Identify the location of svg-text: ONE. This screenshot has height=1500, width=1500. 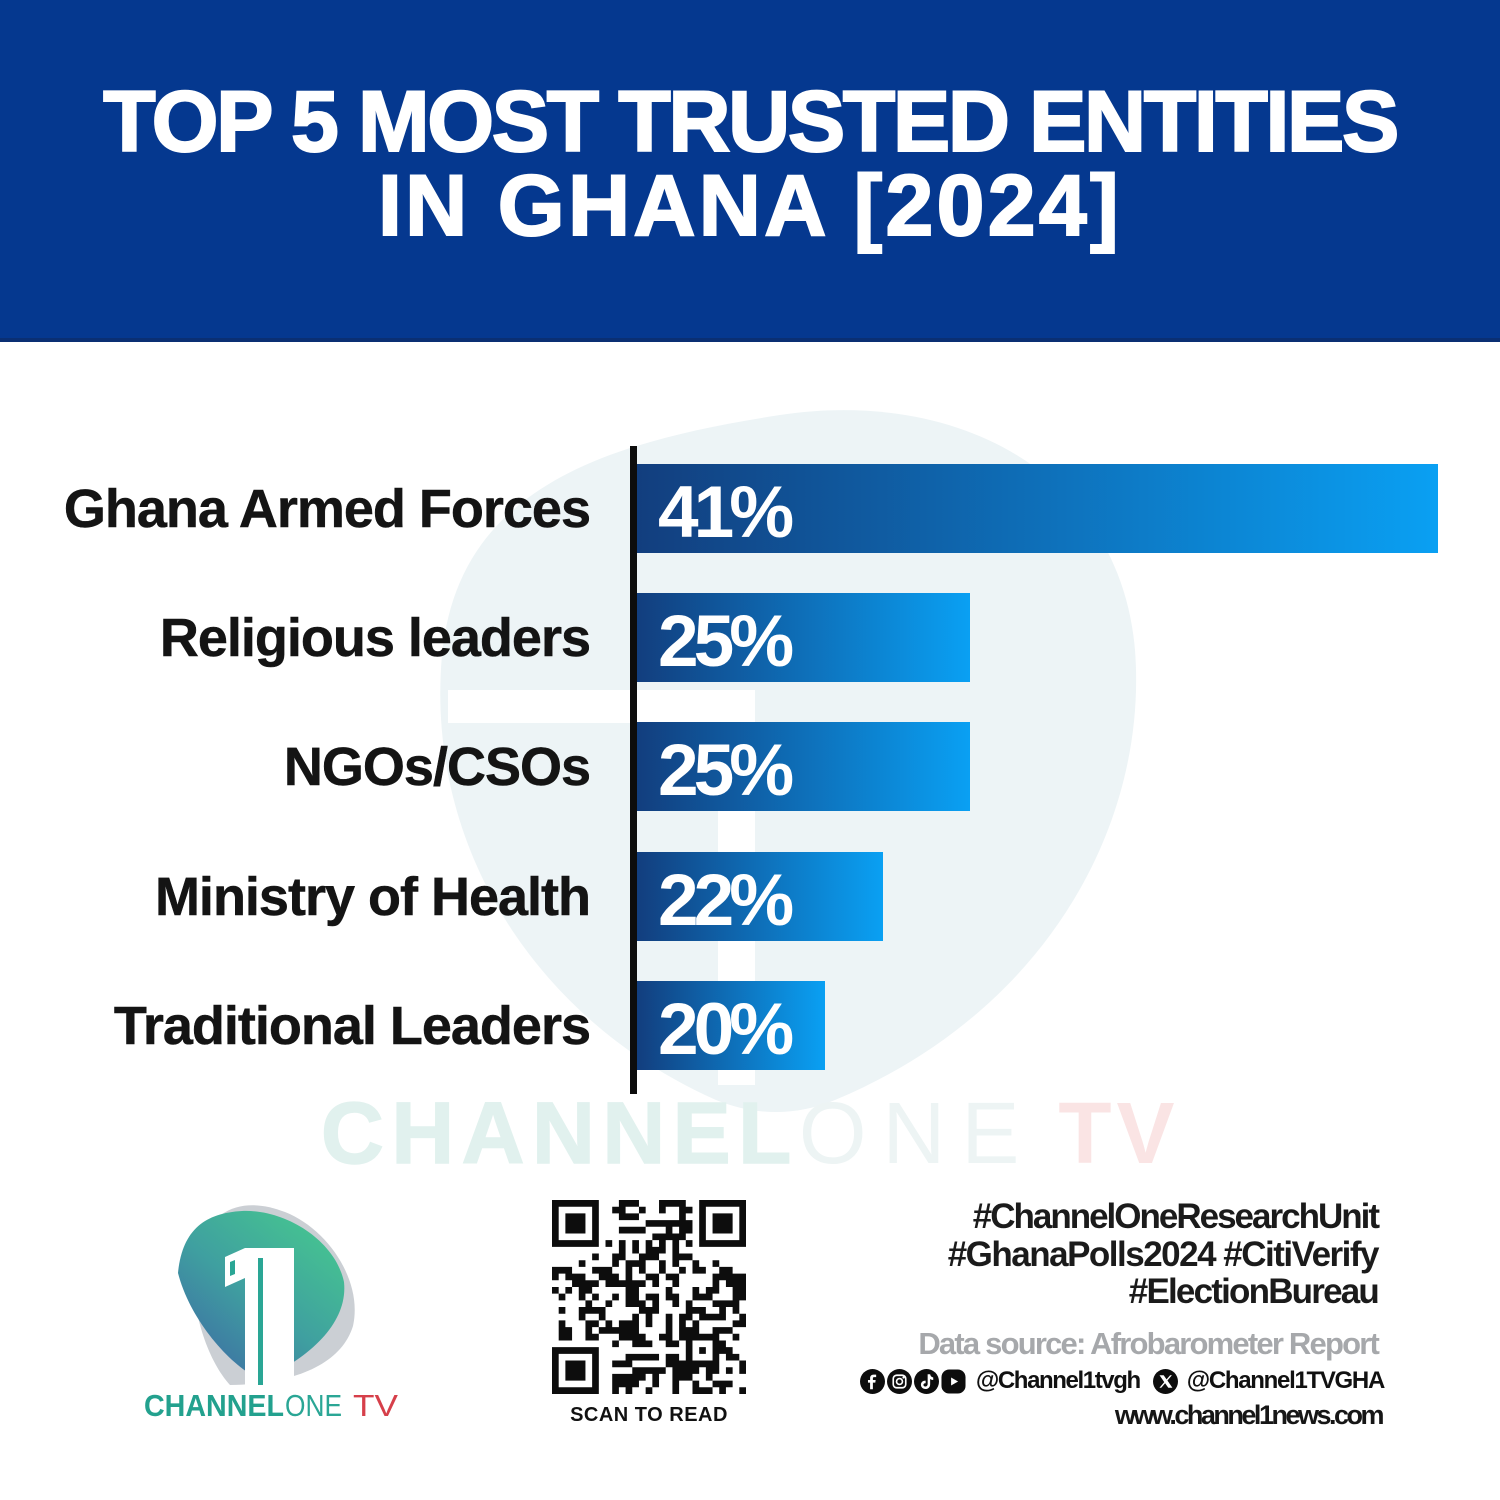
(313, 1405).